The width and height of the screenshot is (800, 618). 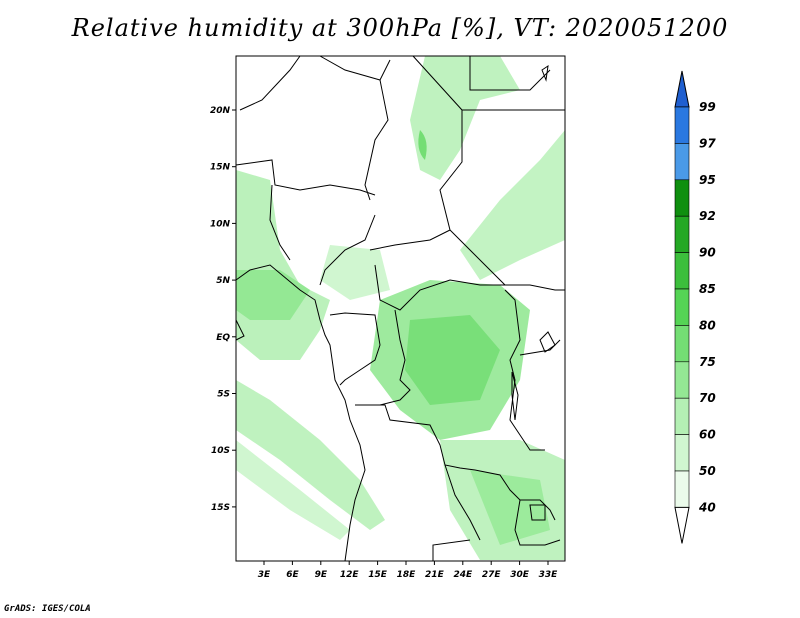 What do you see at coordinates (682, 89) in the screenshot?
I see `colorbar-top-triangle` at bounding box center [682, 89].